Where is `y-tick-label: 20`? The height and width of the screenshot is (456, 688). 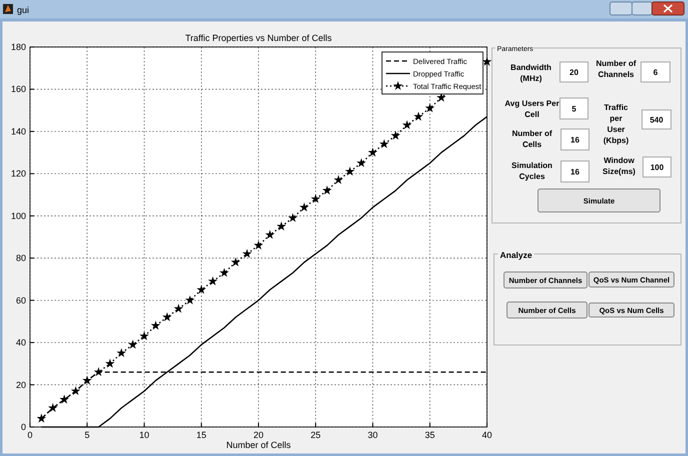 y-tick-label: 20 is located at coordinates (21, 385).